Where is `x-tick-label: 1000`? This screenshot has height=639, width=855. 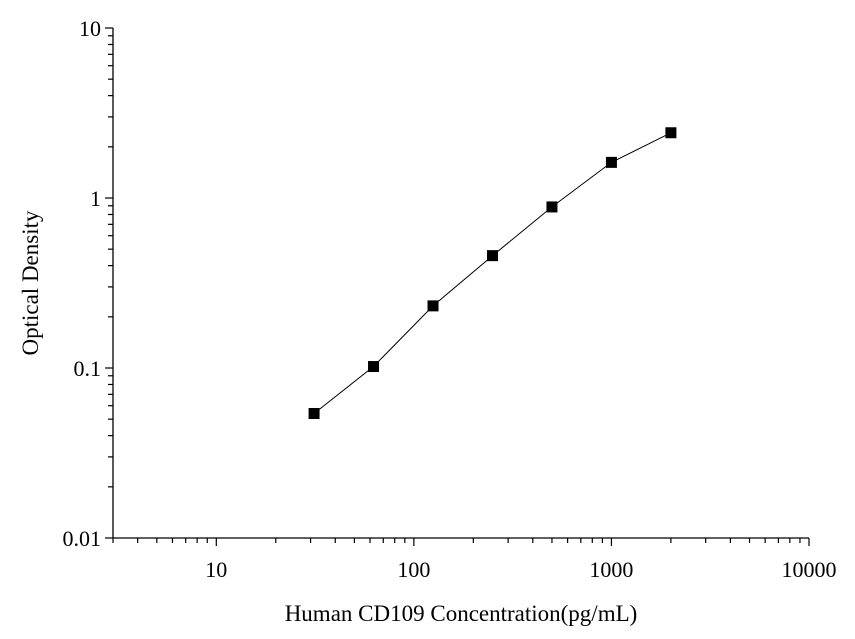
x-tick-label: 1000 is located at coordinates (611, 569).